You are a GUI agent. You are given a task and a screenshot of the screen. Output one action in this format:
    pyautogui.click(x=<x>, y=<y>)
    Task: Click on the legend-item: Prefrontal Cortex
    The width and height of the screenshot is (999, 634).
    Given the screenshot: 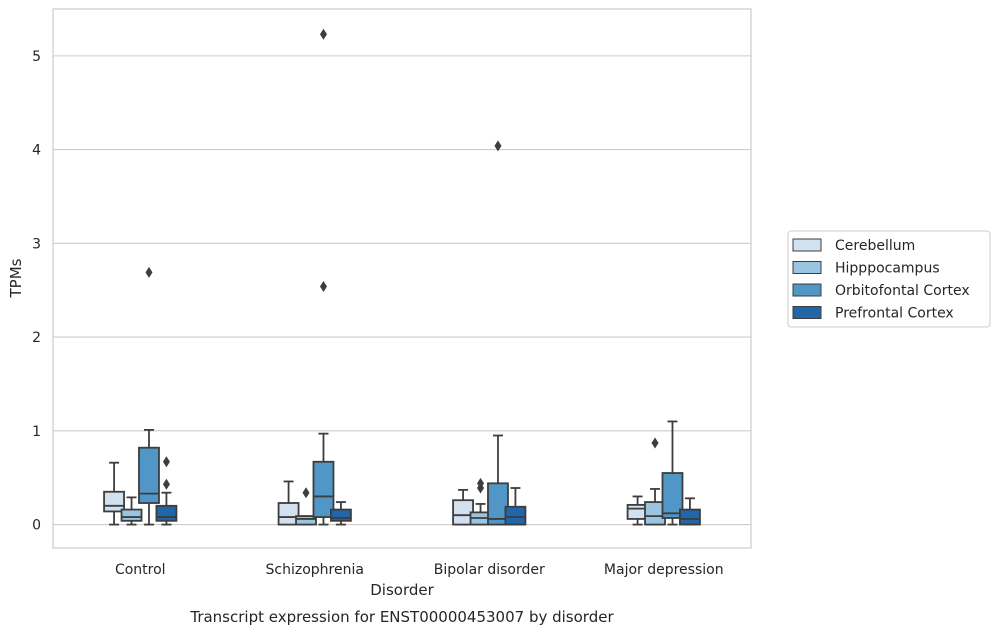 What is the action you would take?
    pyautogui.click(x=873, y=314)
    